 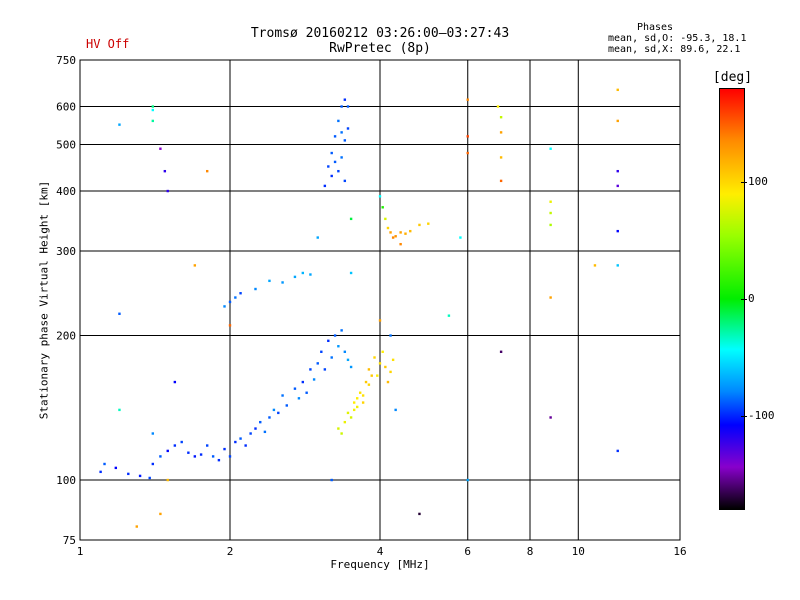 What do you see at coordinates (732, 77) in the screenshot?
I see `colorbar-unit: [deg]` at bounding box center [732, 77].